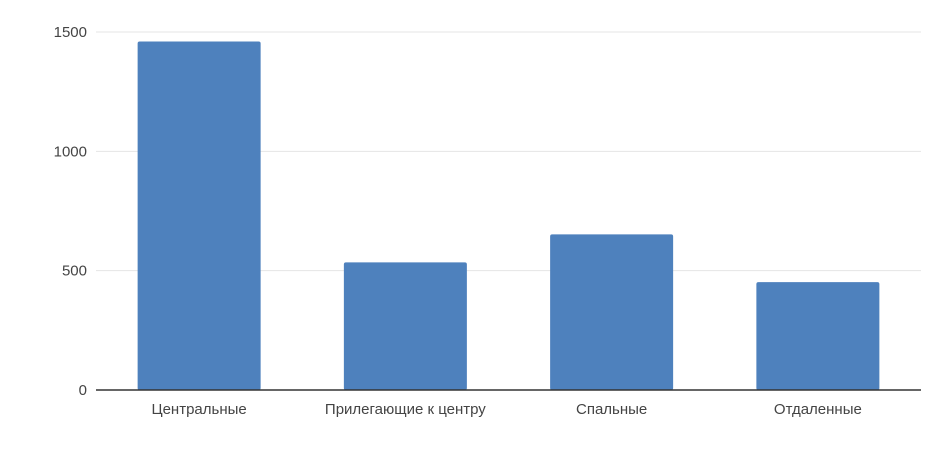  Describe the element at coordinates (70, 151) in the screenshot. I see `y-tick-label: 1000` at that location.